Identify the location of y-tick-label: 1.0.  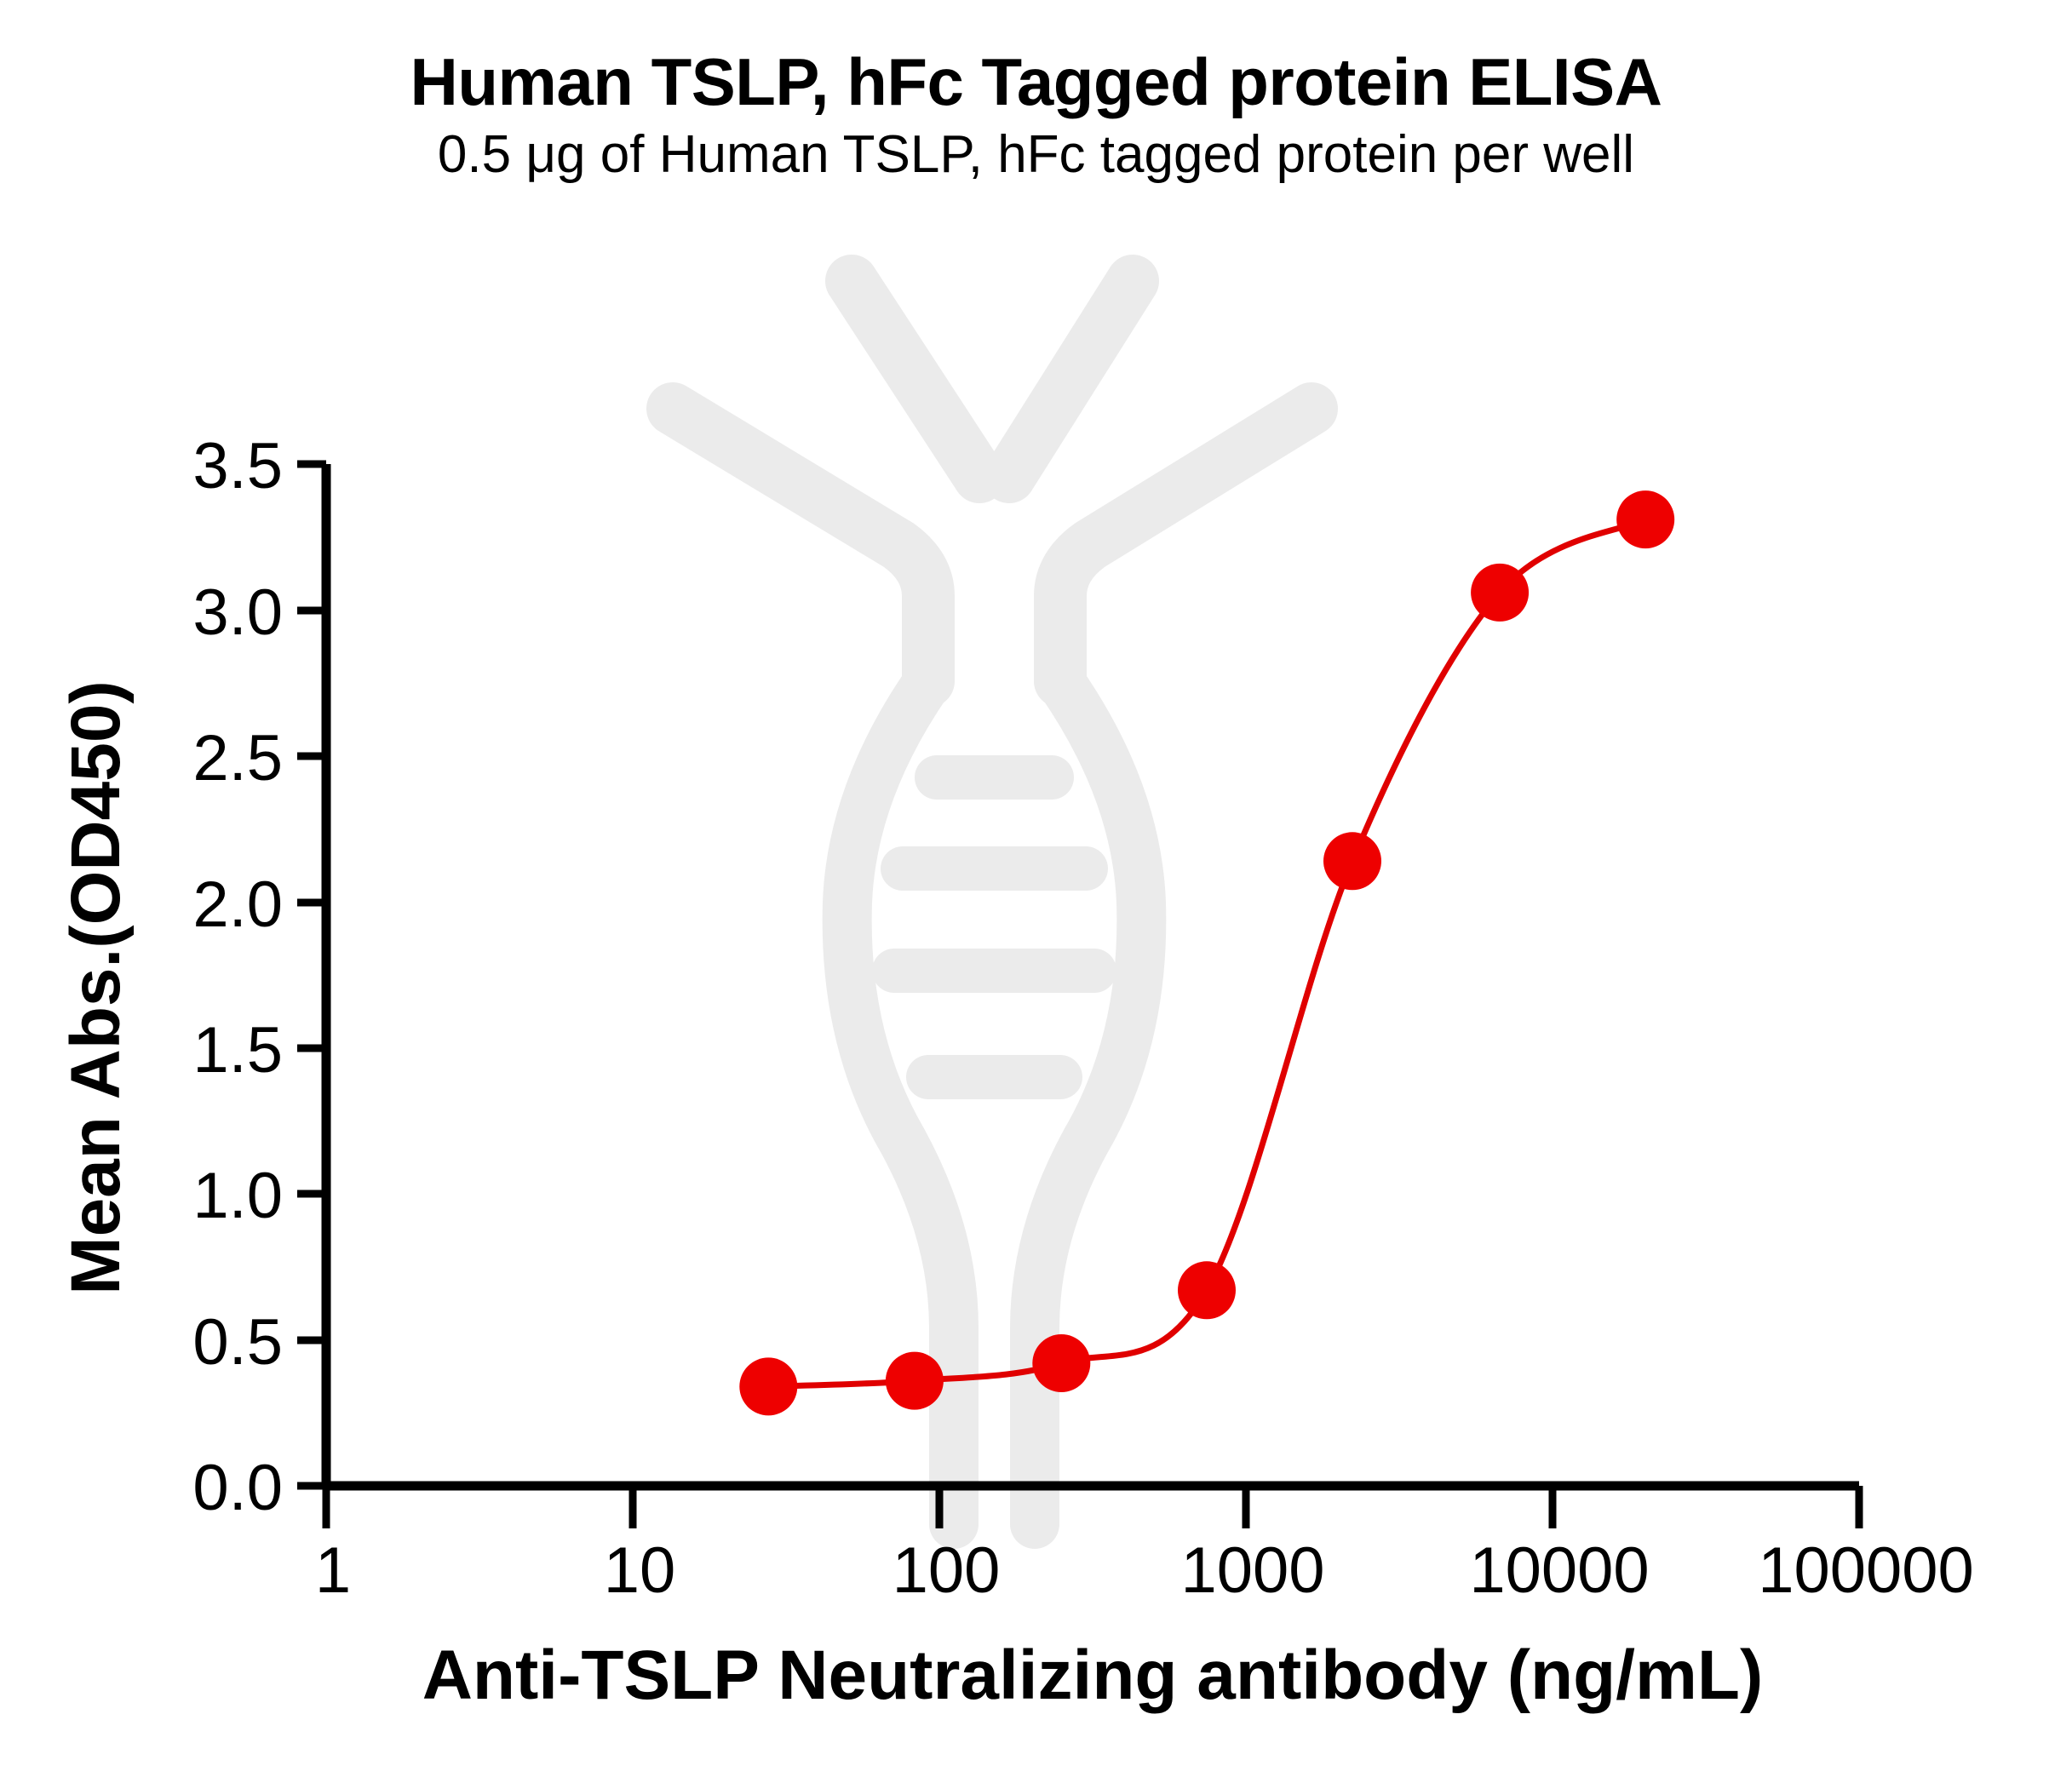
(237, 1196).